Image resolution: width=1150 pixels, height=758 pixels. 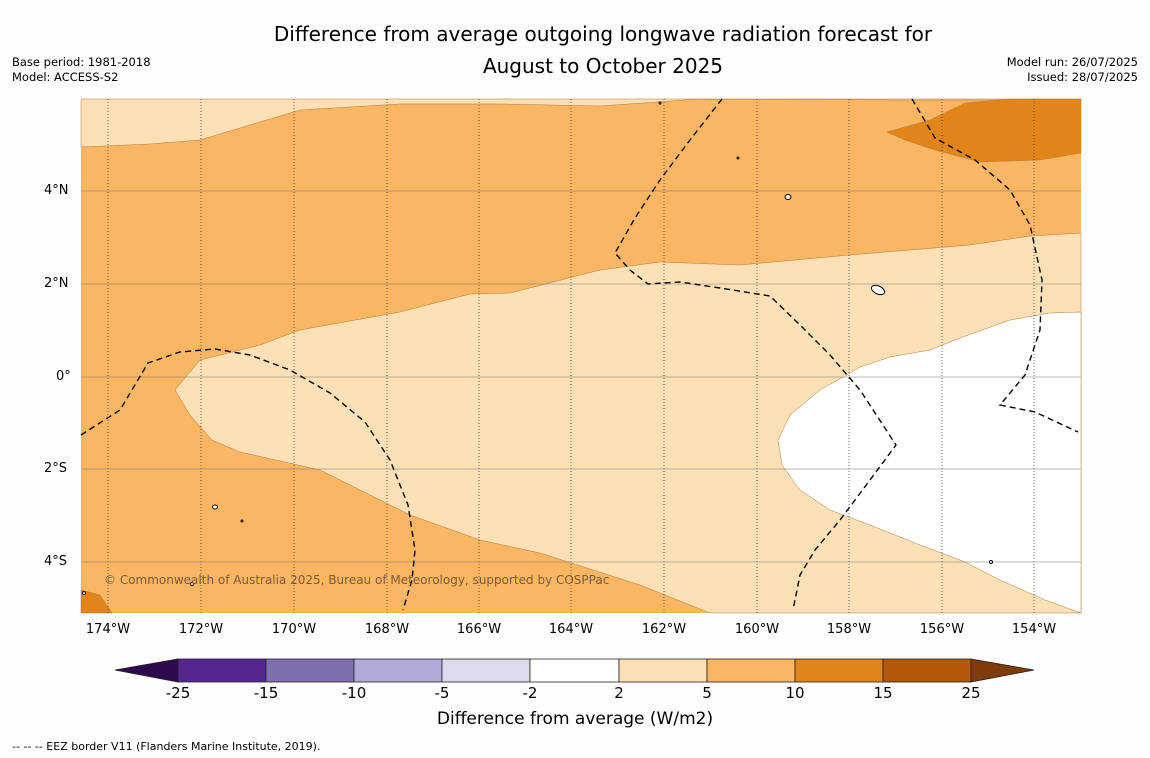 What do you see at coordinates (146, 670) in the screenshot?
I see `colorbar-extend-low` at bounding box center [146, 670].